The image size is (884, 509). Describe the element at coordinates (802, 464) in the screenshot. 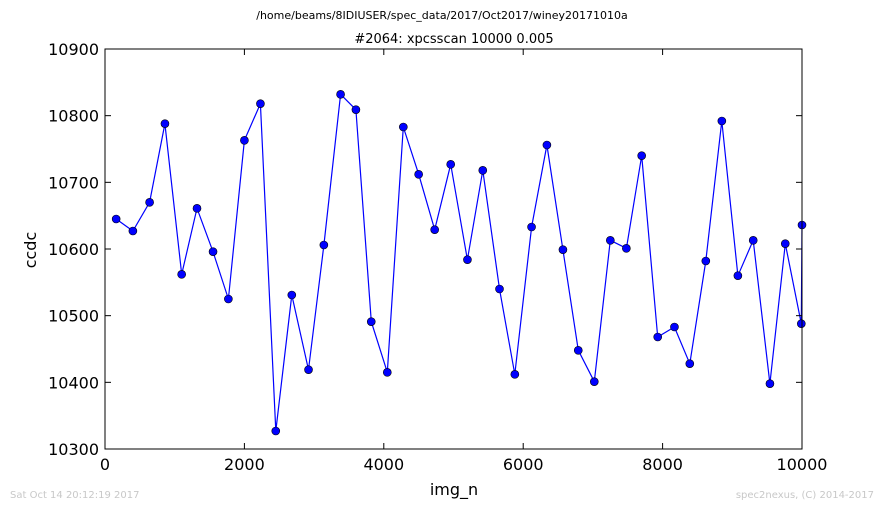

I see `x-tick-label: 10000` at that location.